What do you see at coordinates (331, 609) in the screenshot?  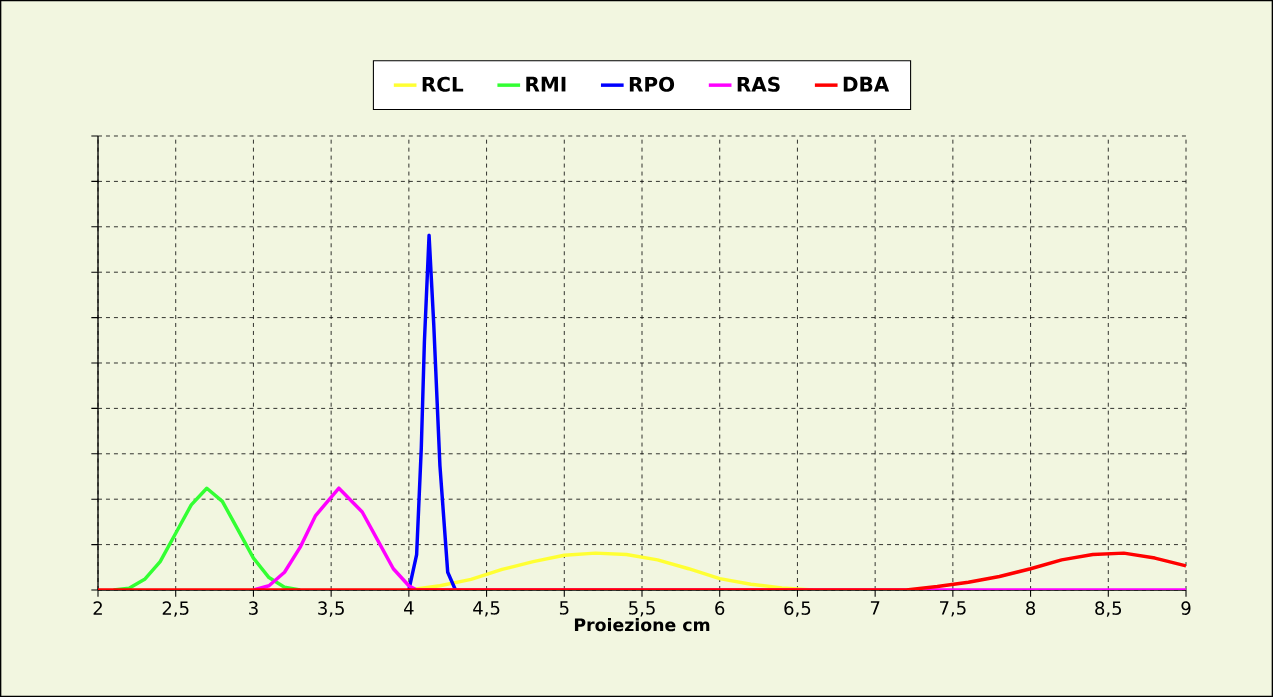 I see `x-tick-label: 3,5` at bounding box center [331, 609].